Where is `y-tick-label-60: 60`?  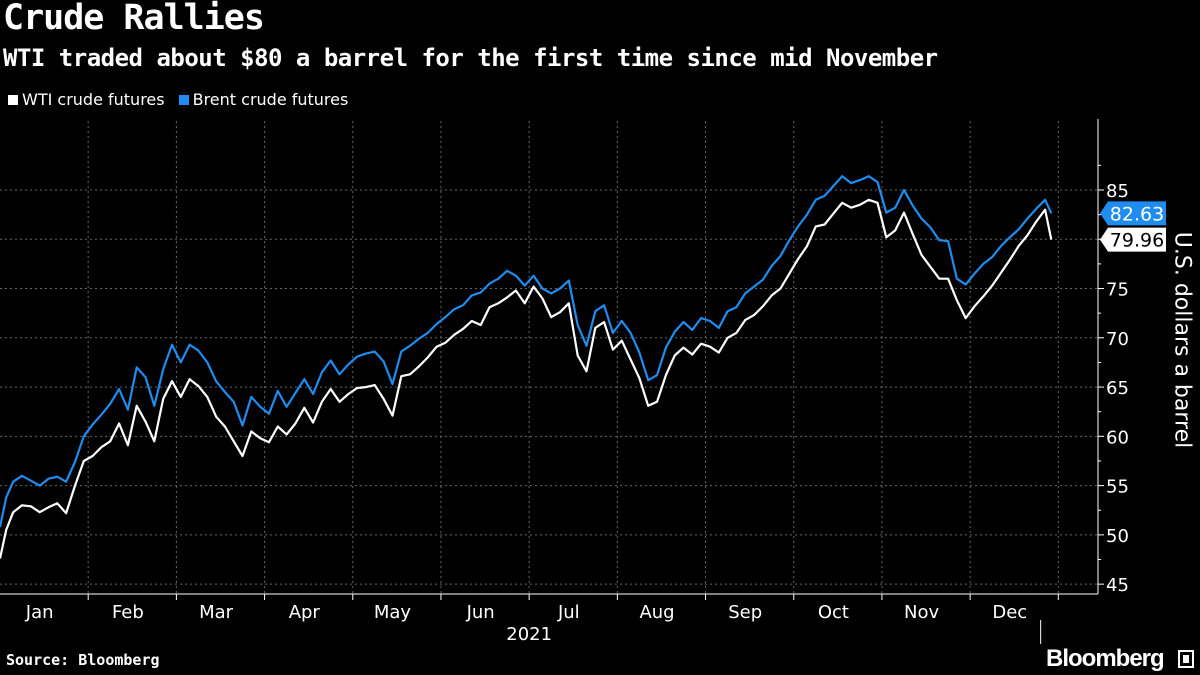 y-tick-label-60: 60 is located at coordinates (1117, 437).